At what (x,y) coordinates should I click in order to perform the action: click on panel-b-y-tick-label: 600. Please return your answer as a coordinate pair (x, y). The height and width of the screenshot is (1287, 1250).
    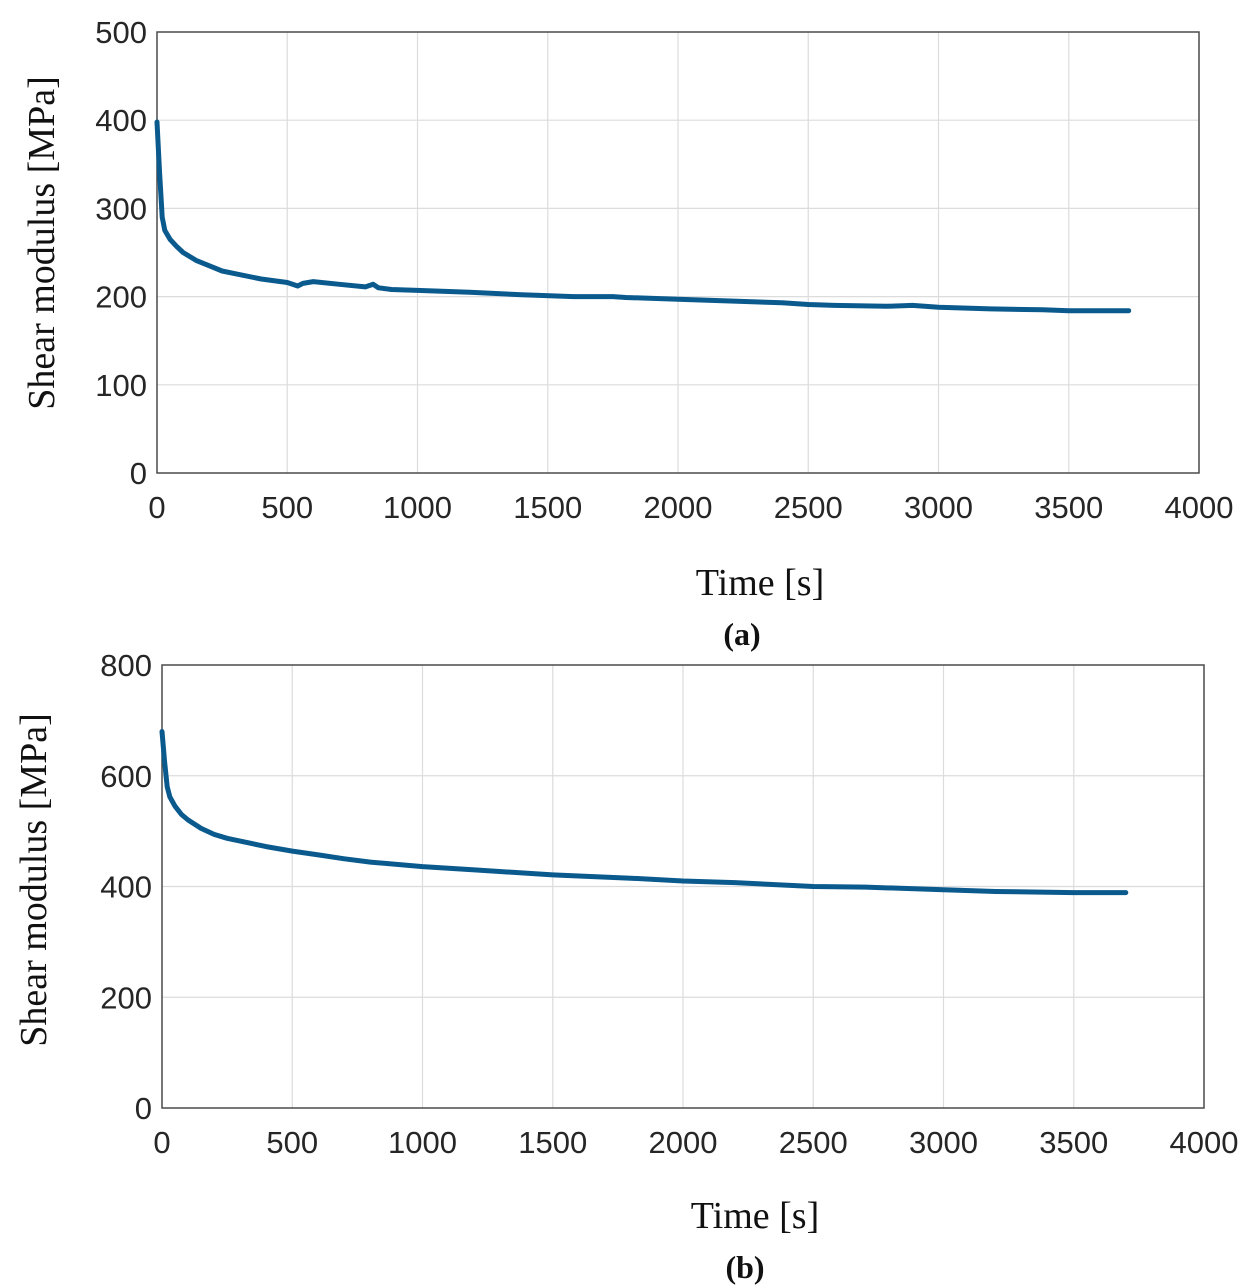
    Looking at the image, I should click on (126, 776).